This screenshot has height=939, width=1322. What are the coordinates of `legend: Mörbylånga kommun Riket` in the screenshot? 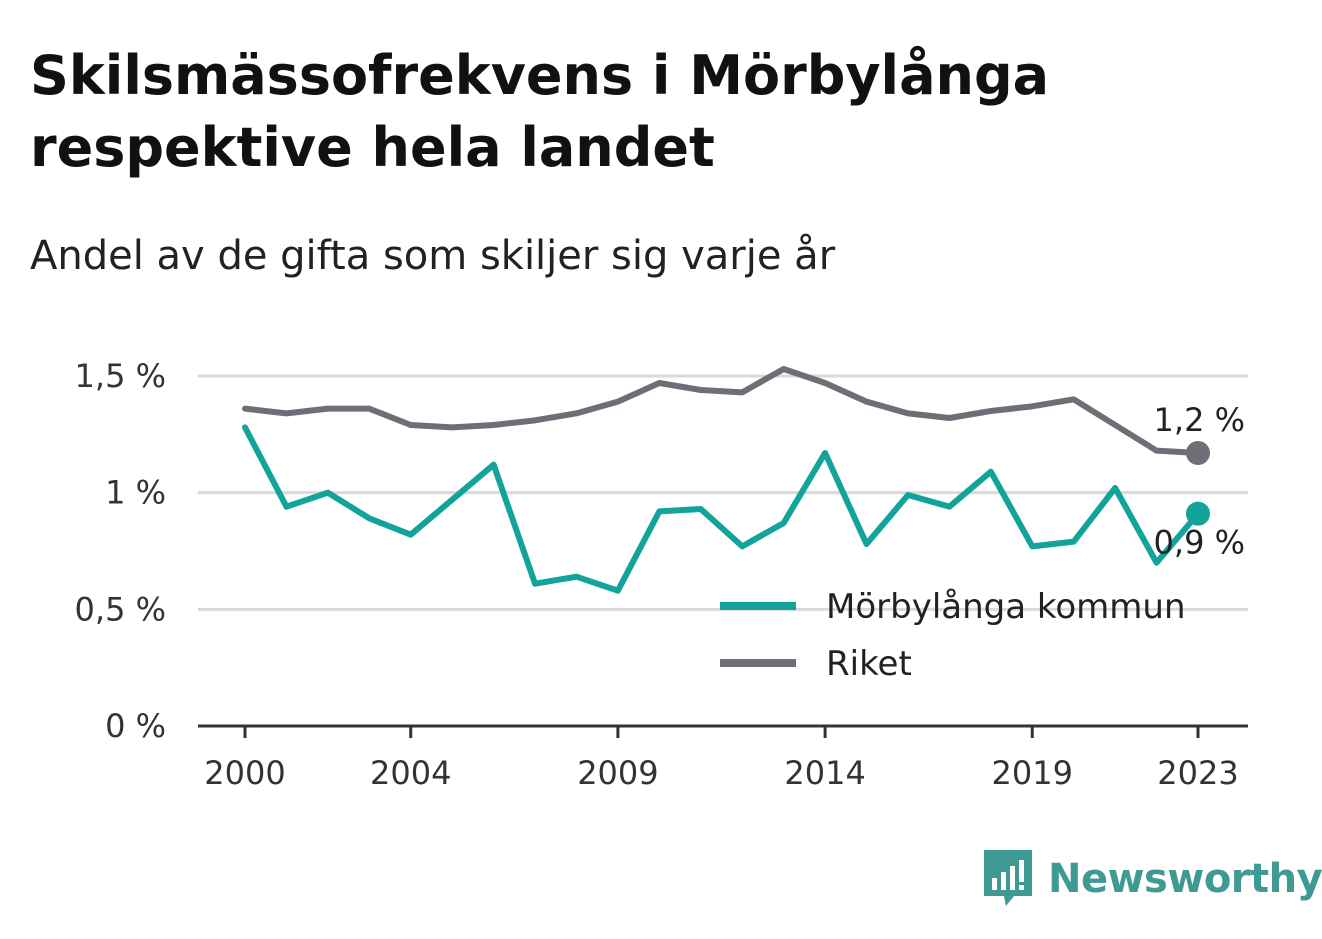 It's located at (953, 635).